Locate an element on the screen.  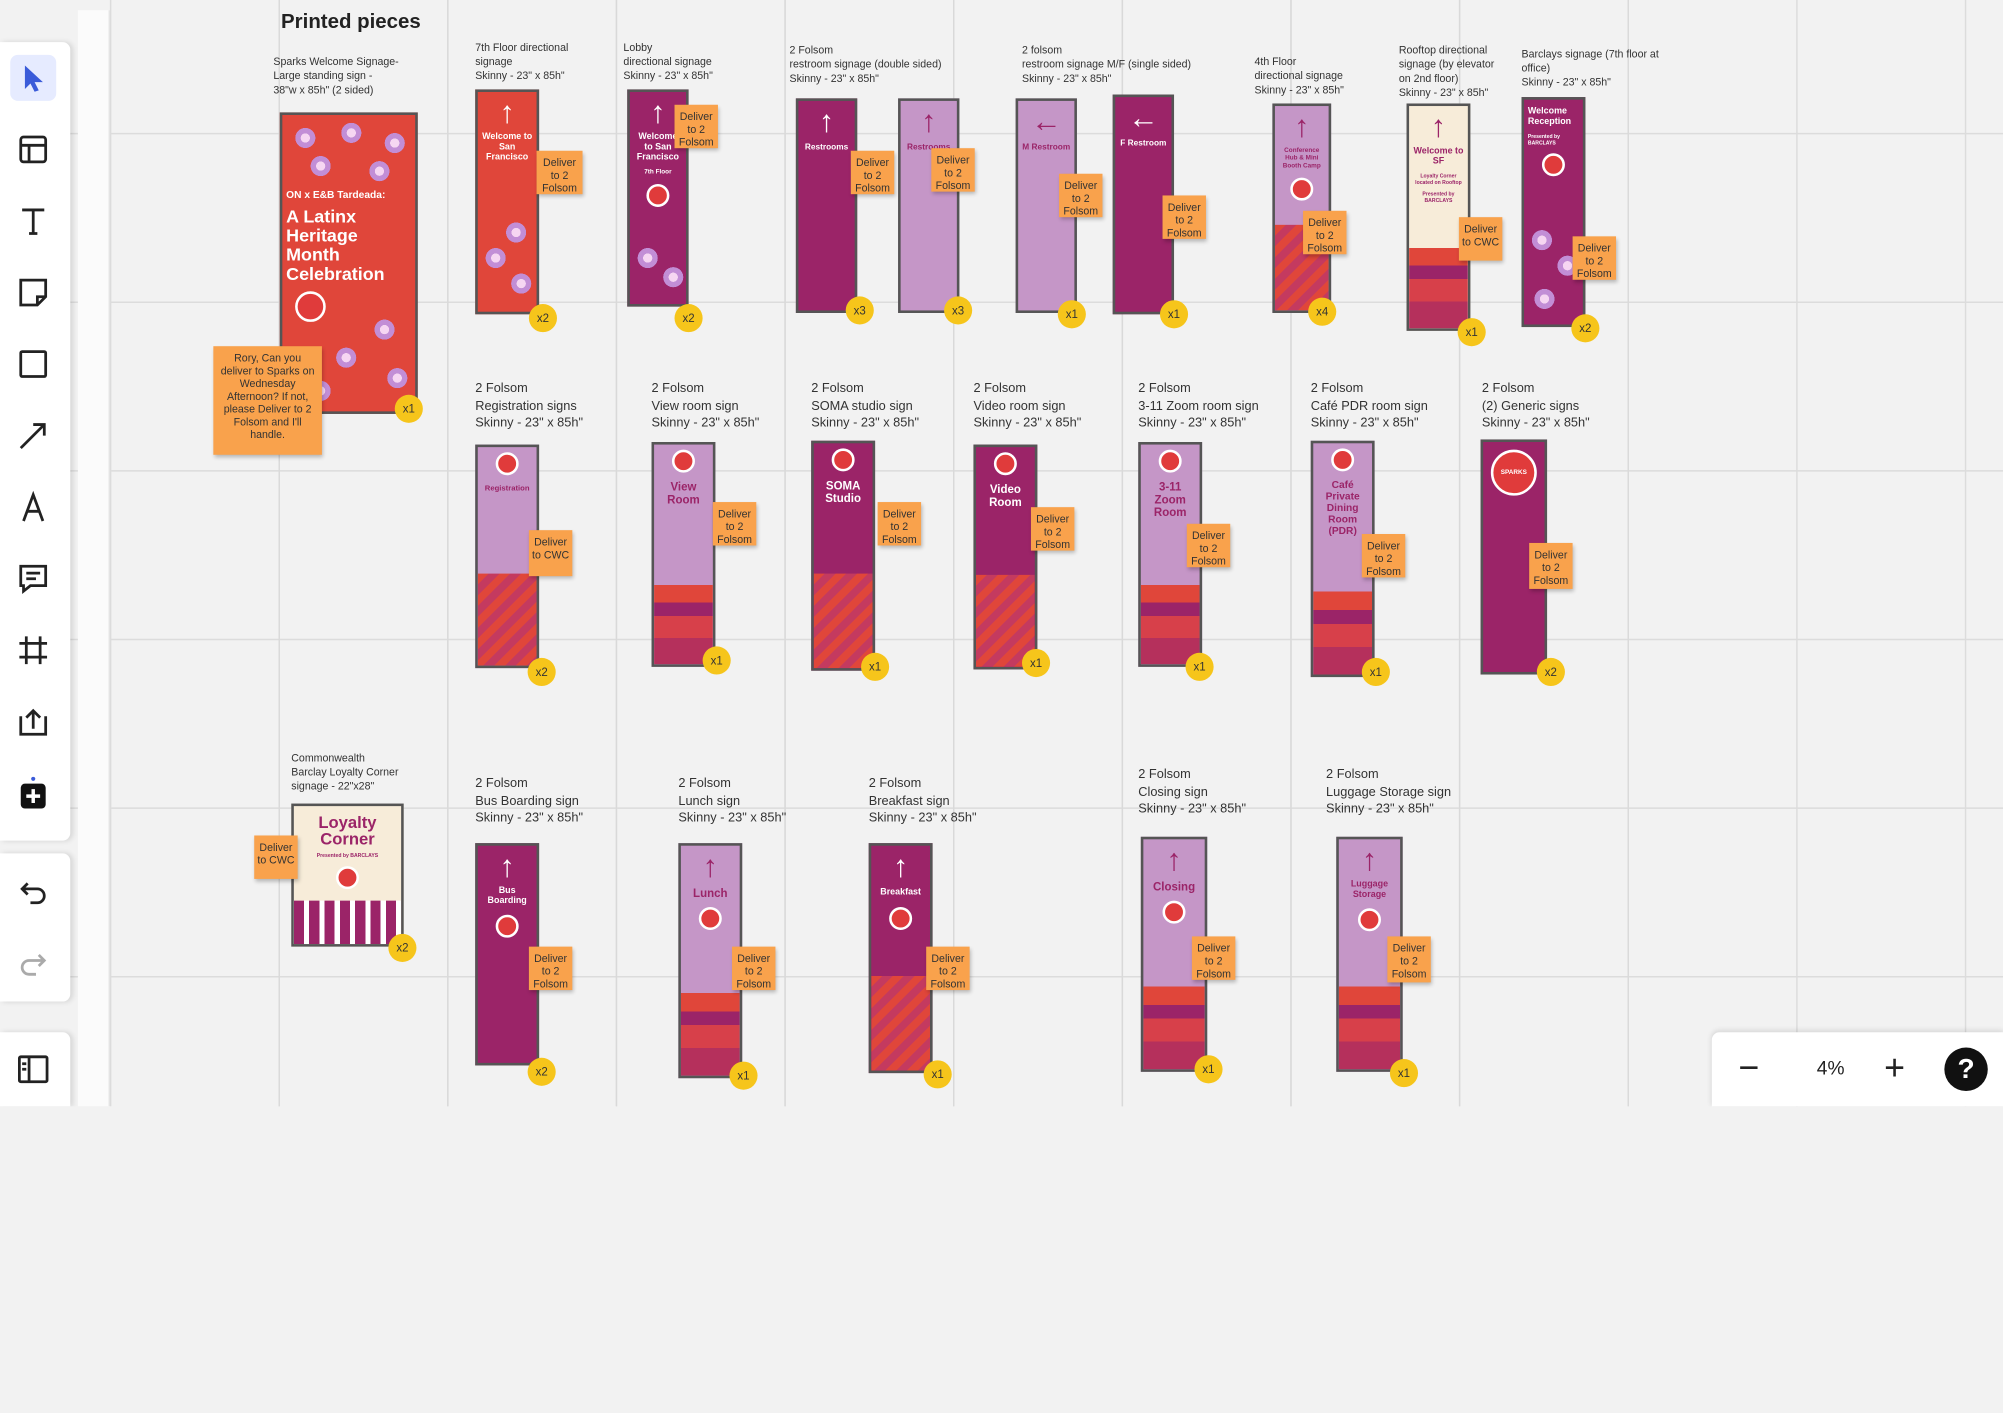
sign-soma-studio: SOMA Studio is located at coordinates (843, 555).